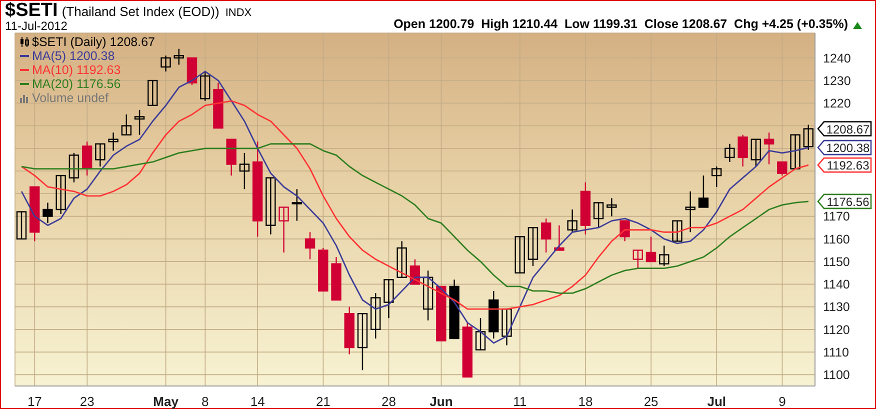  Describe the element at coordinates (848, 148) in the screenshot. I see `data-label: 1200.38` at that location.